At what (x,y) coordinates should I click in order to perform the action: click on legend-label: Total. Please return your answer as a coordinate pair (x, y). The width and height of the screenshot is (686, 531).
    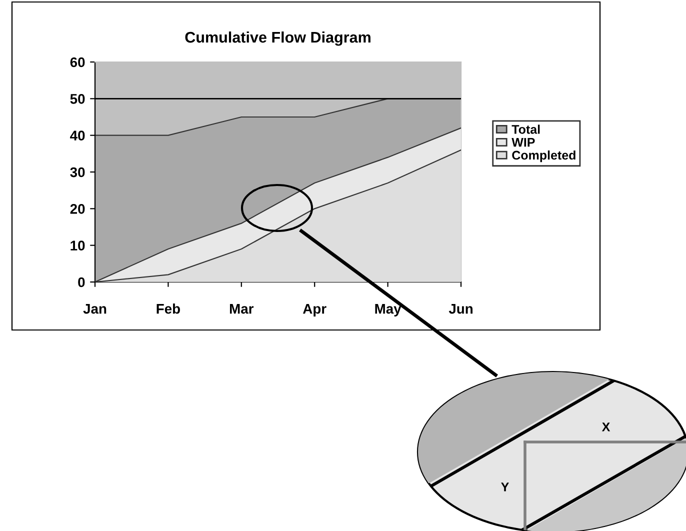
    Looking at the image, I should click on (526, 129).